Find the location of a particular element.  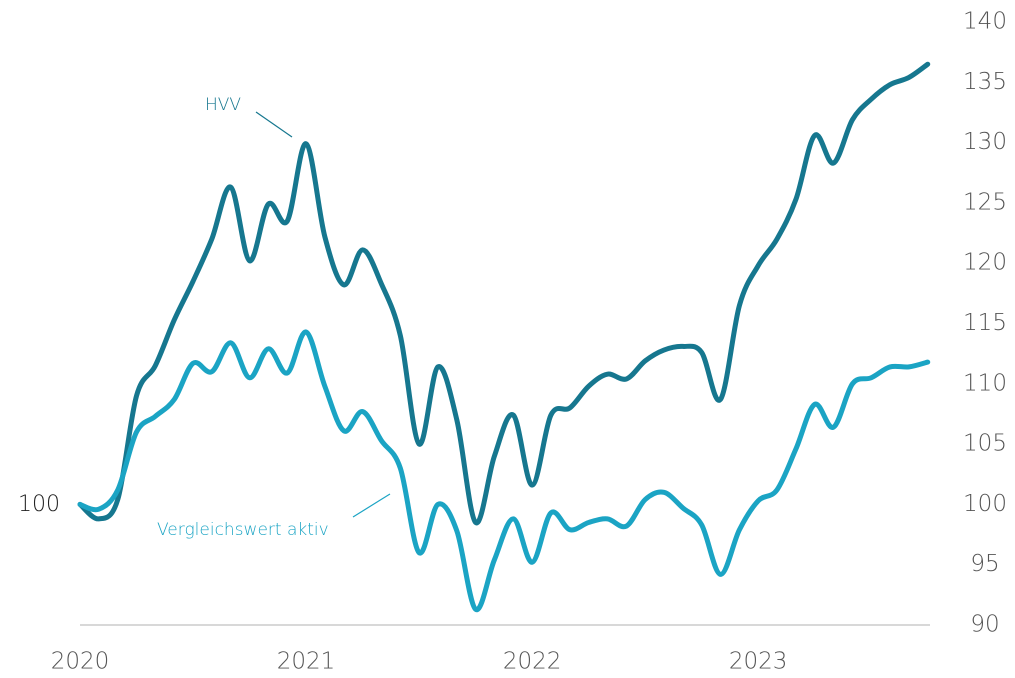

y-tick-label: 130 is located at coordinates (985, 142).